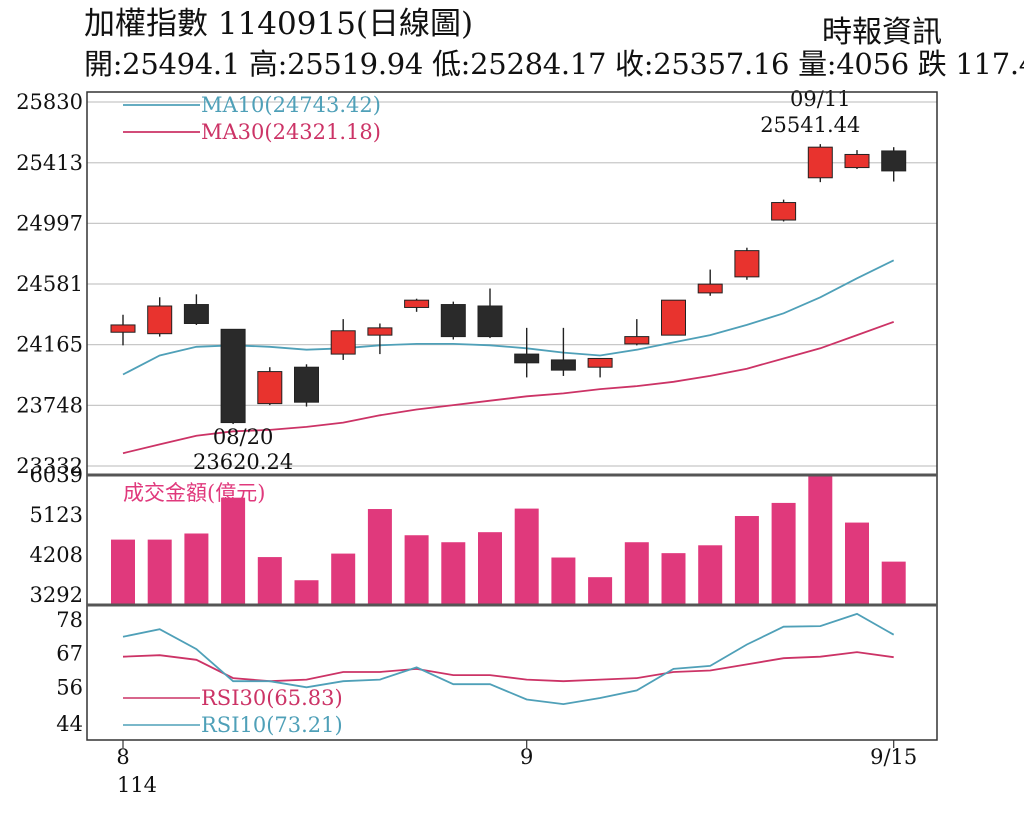  Describe the element at coordinates (508, 388) in the screenshot. I see `ma30-line` at that location.